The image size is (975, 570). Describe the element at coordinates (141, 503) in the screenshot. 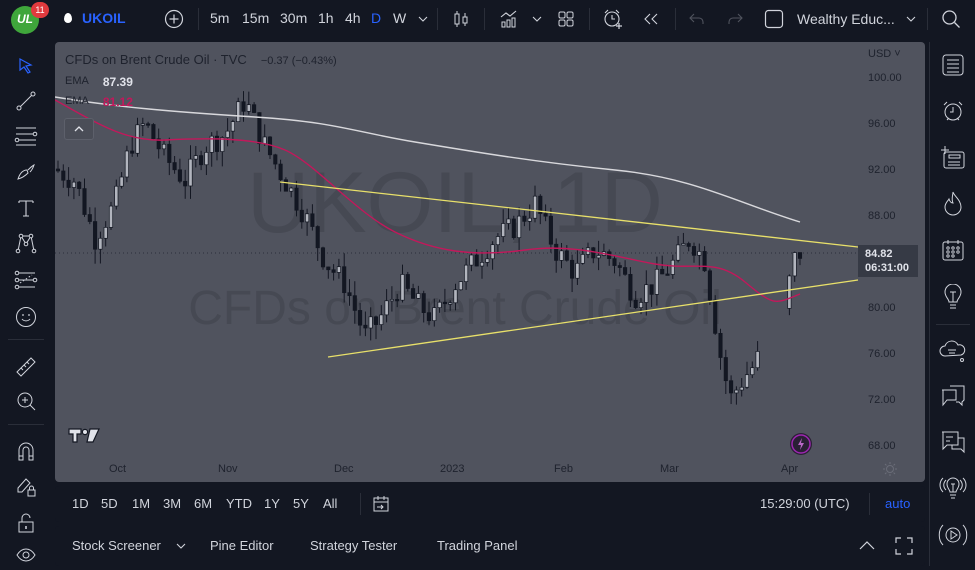

I see `range-1m: 1M` at that location.